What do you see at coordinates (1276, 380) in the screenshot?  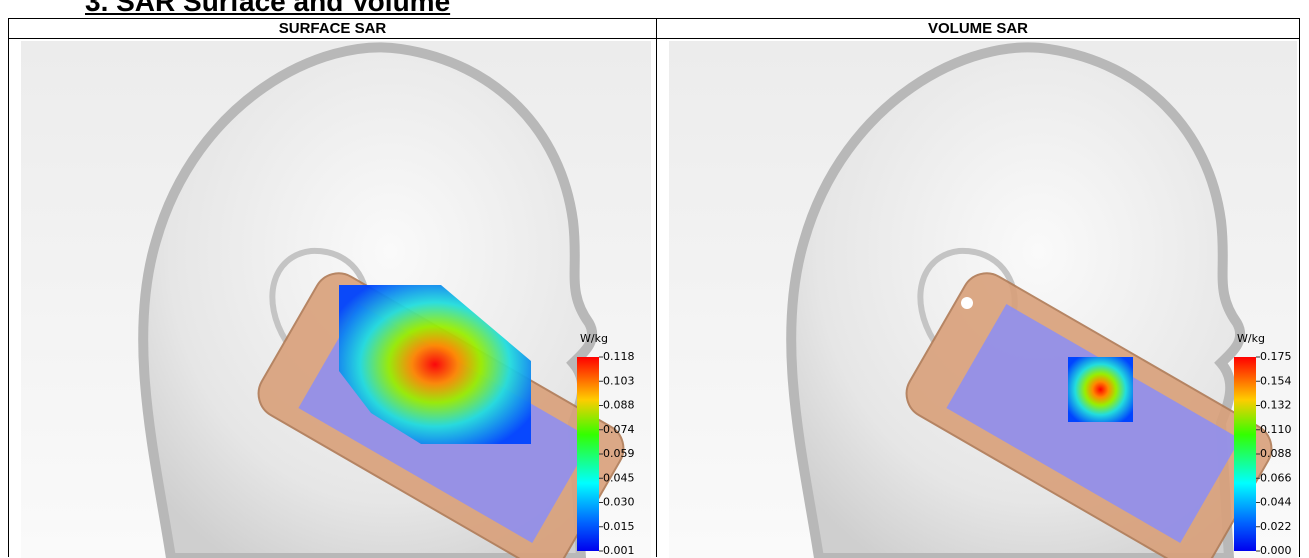 I see `scale-label: 0.154` at bounding box center [1276, 380].